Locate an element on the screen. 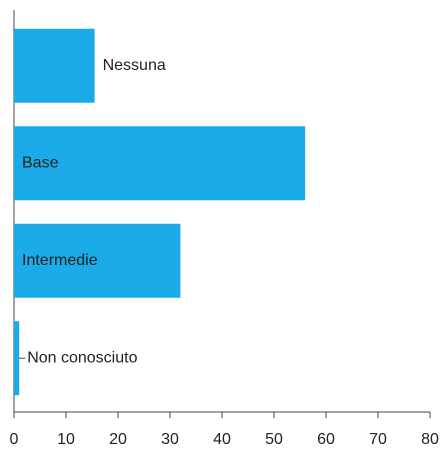 The image size is (444, 450). bar-label: Base is located at coordinates (40, 162).